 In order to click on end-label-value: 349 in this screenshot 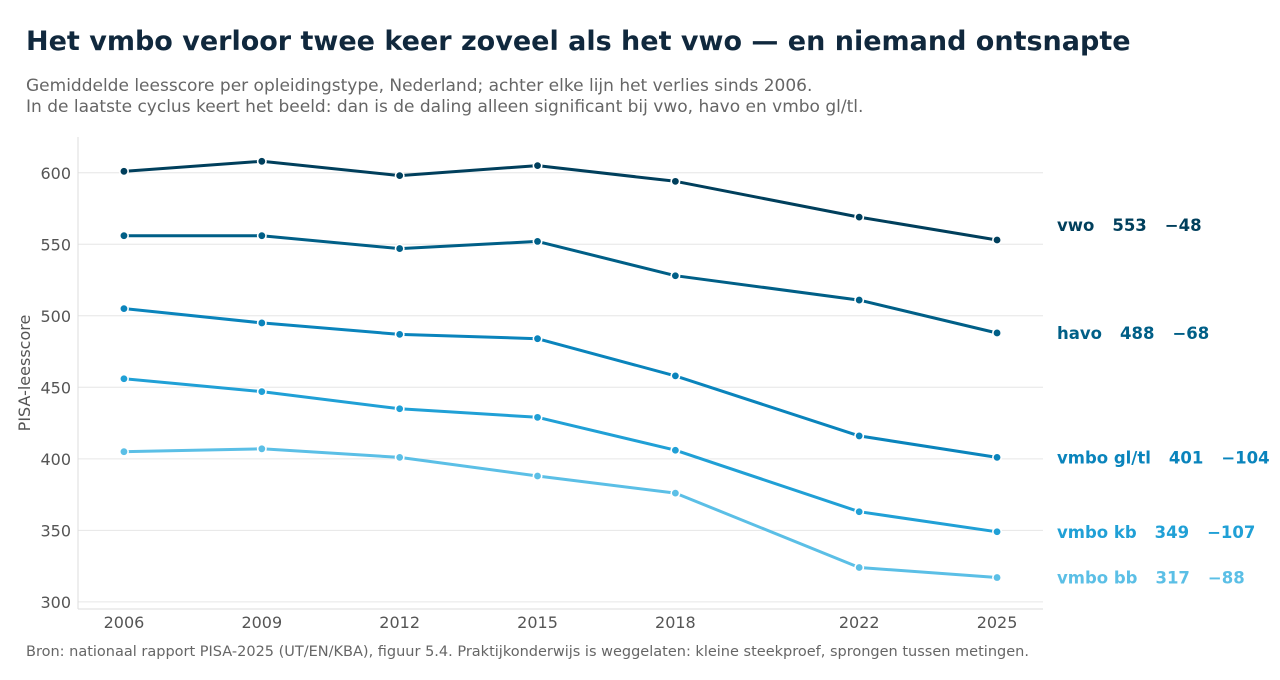, I will do `click(1172, 532)`.